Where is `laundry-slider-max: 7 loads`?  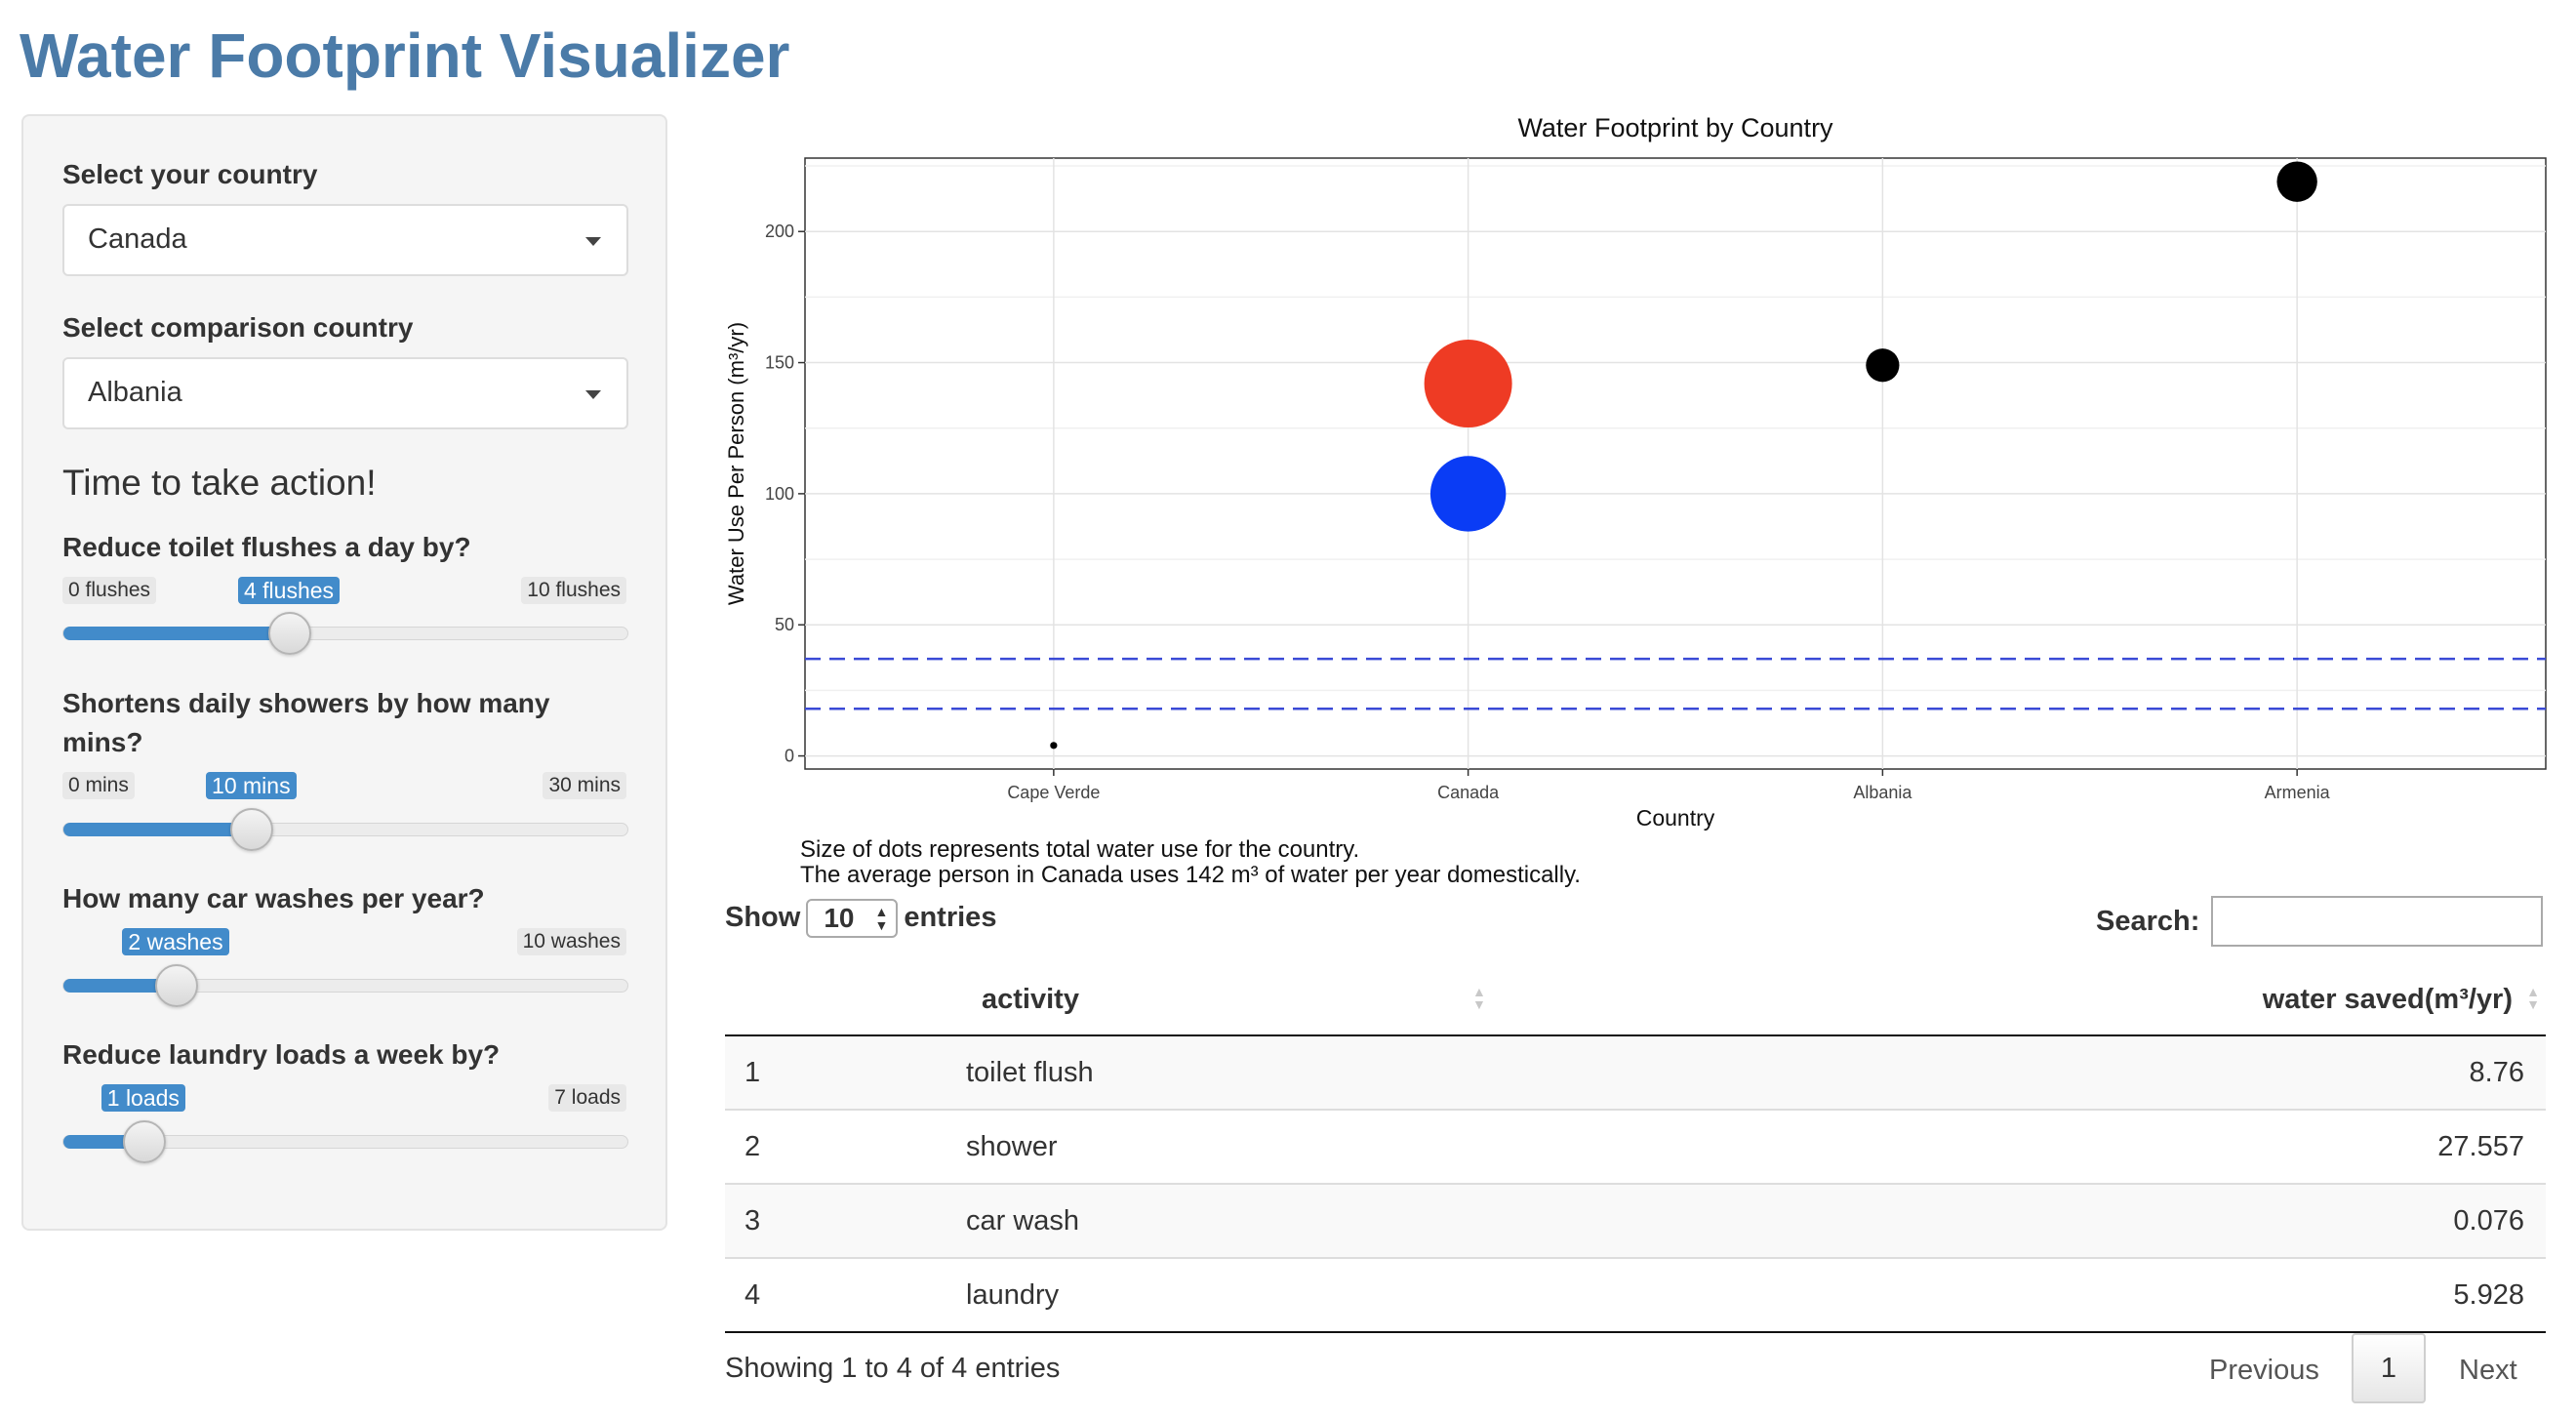
laundry-slider-max: 7 loads is located at coordinates (587, 1098).